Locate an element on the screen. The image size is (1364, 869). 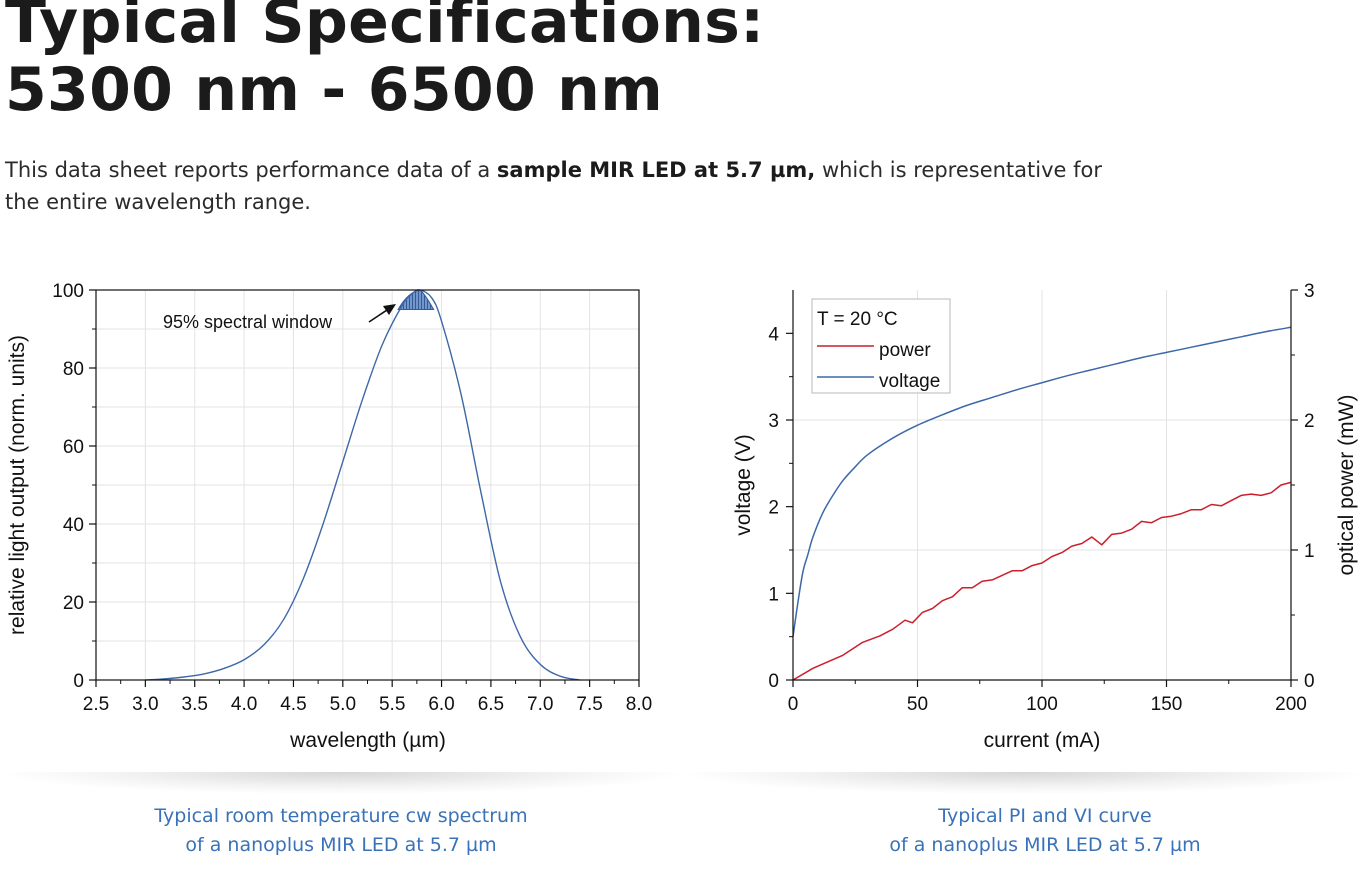
x-tick-label: 3.0 is located at coordinates (145, 704).